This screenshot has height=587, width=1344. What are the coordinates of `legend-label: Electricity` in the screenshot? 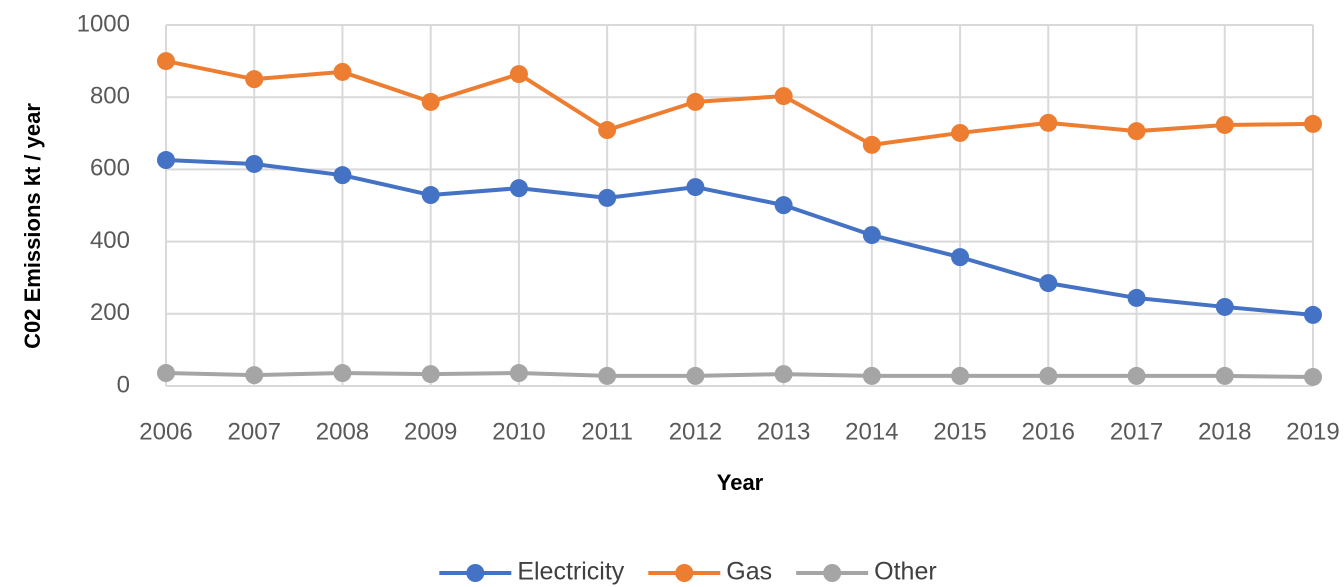 It's located at (570, 572).